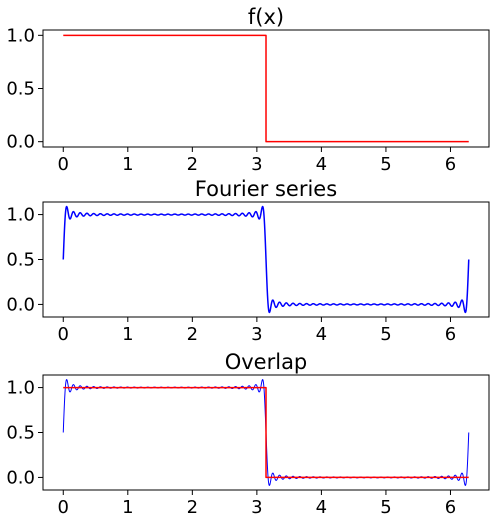  Describe the element at coordinates (266, 17) in the screenshot. I see `chart-title: f(x)` at that location.